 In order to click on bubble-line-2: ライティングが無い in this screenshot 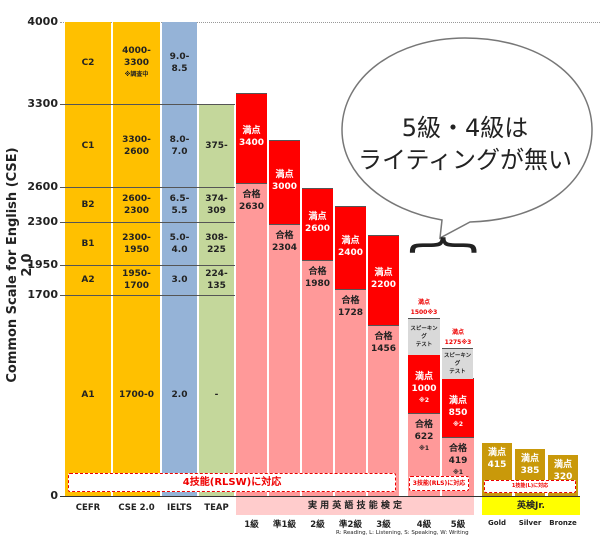, I will do `click(465, 160)`.